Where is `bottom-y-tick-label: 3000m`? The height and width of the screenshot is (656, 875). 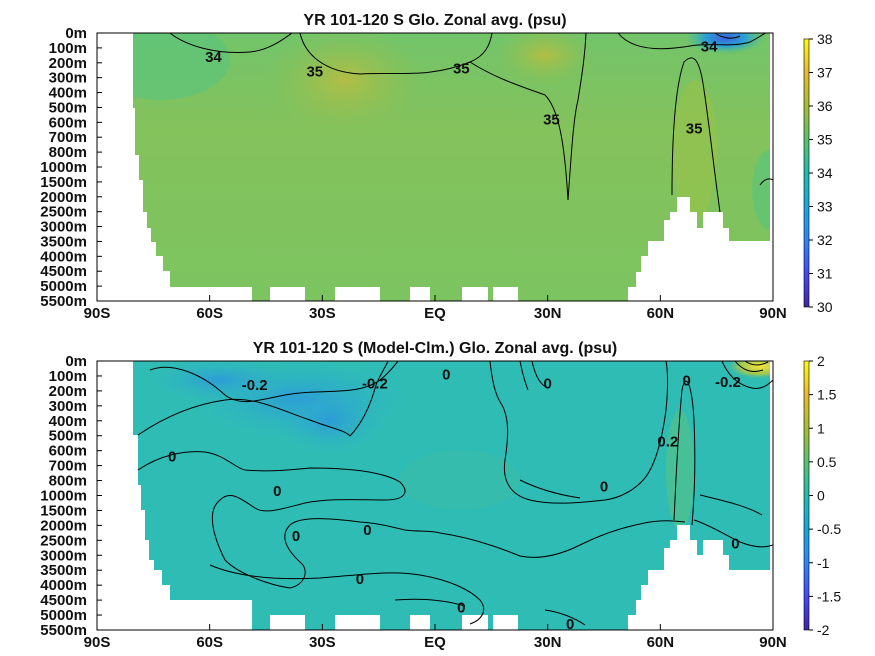
bottom-y-tick-label: 3000m is located at coordinates (63, 555).